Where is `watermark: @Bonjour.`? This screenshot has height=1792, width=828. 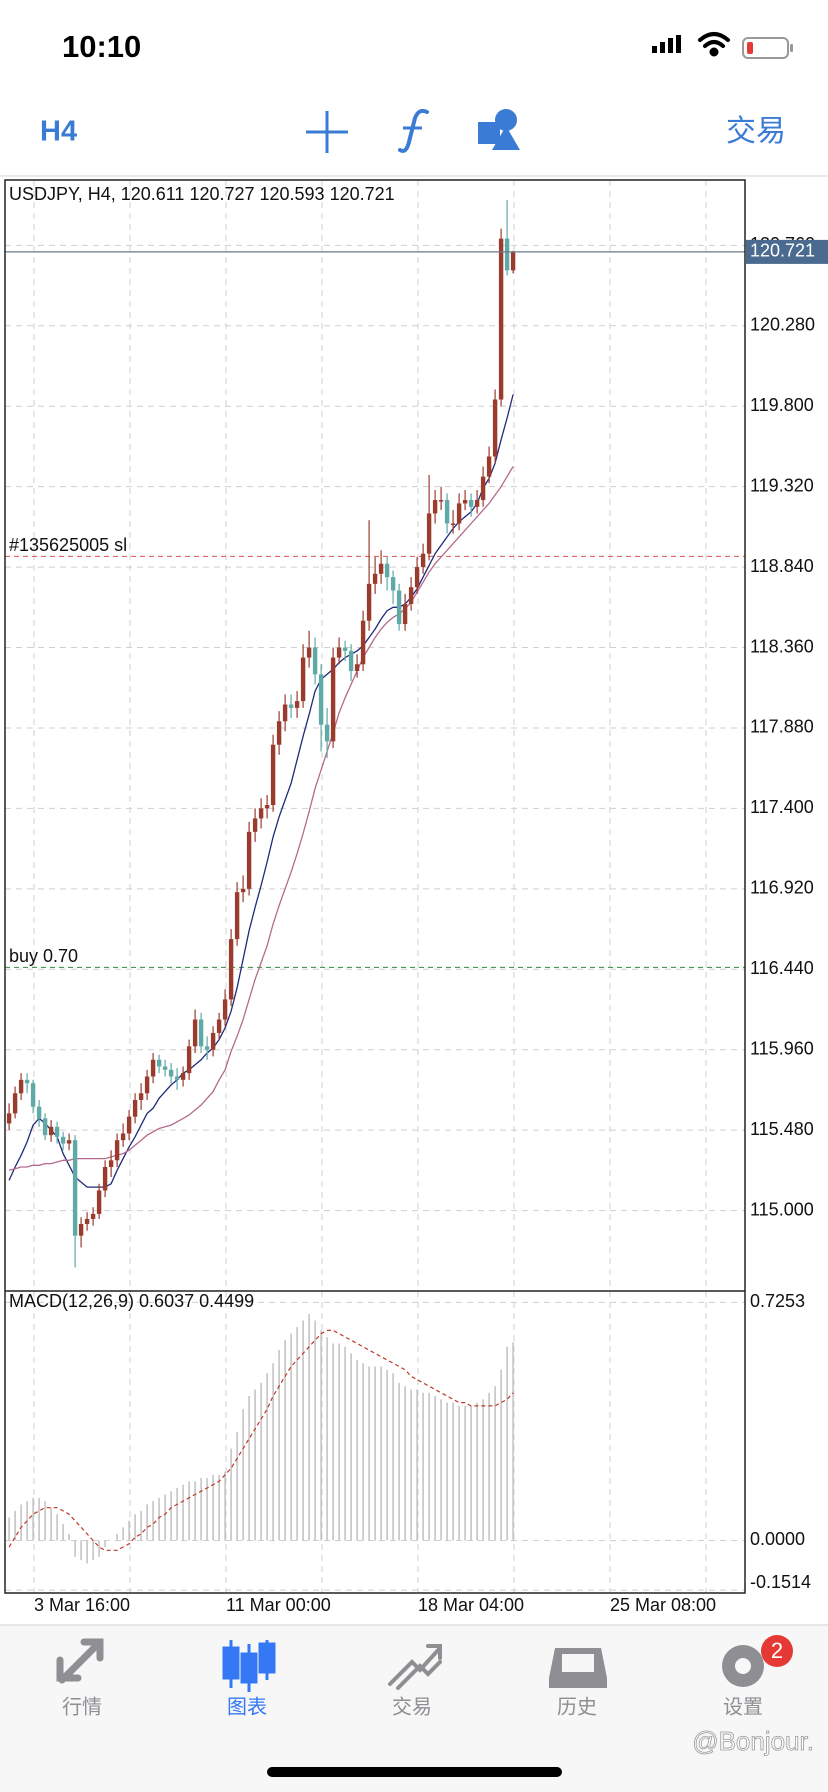
watermark: @Bonjour. is located at coordinates (753, 1741).